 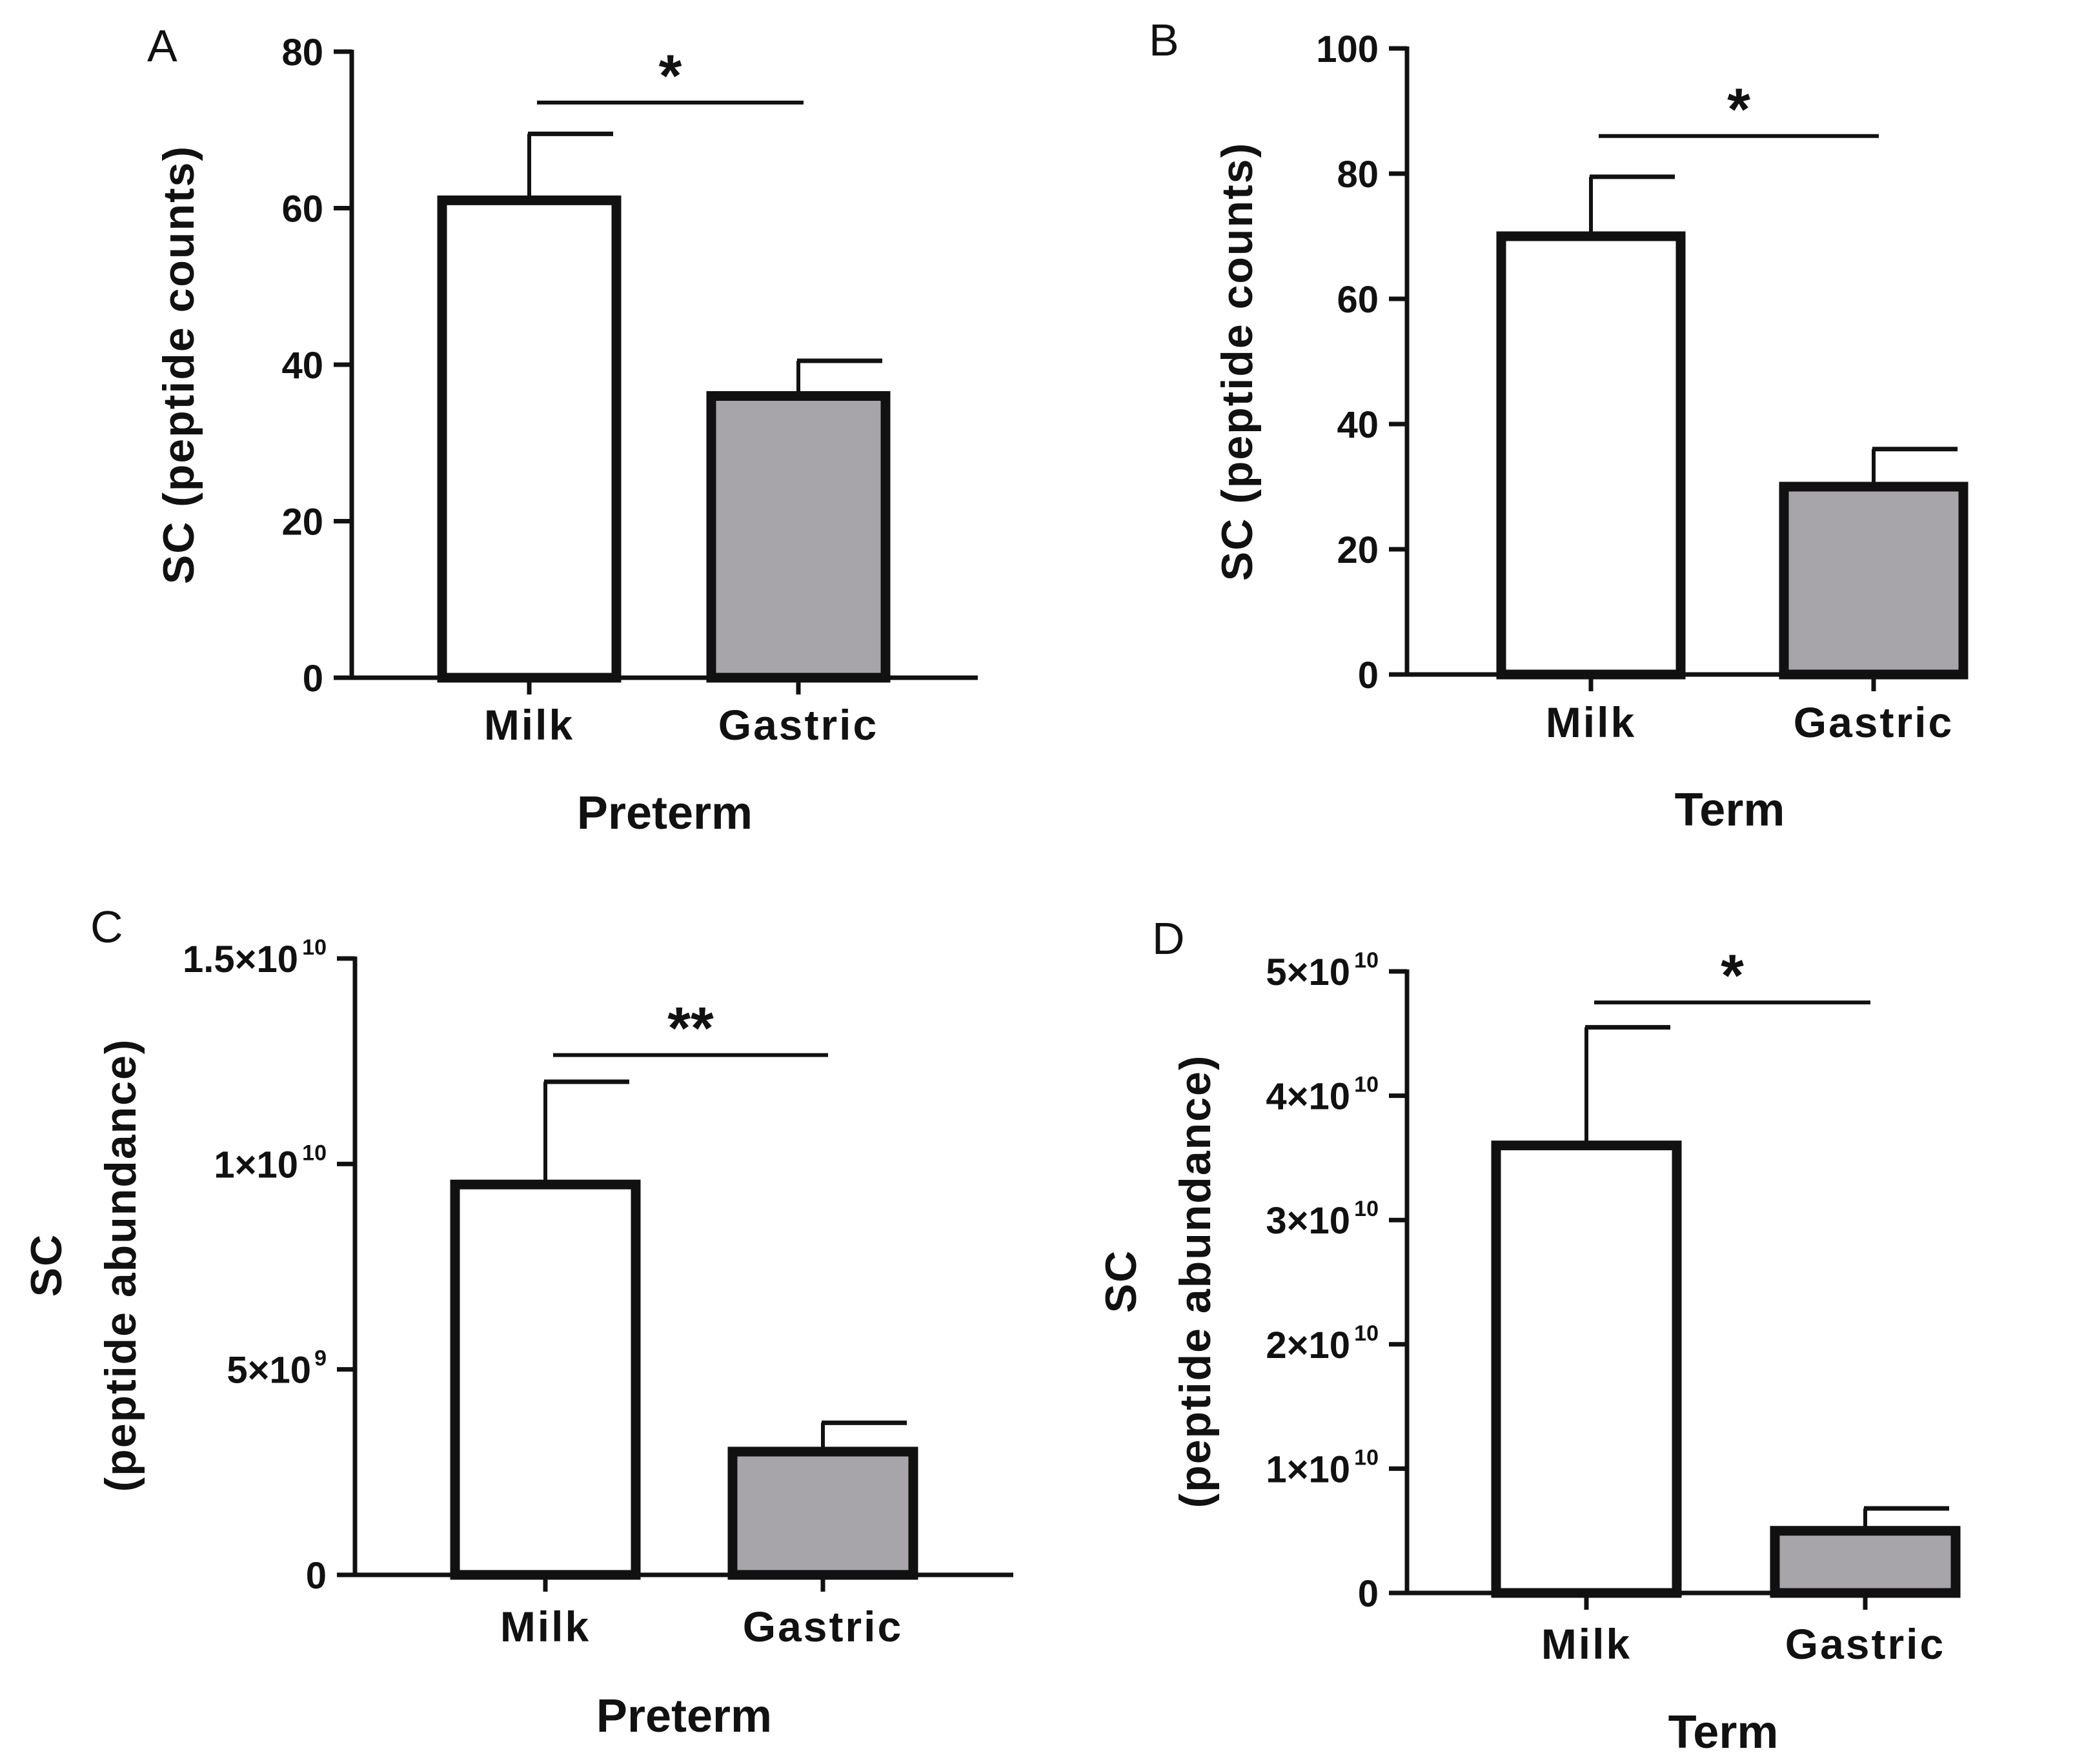 What do you see at coordinates (1308, 1221) in the screenshot?
I see `y-tick-label: 3×10` at bounding box center [1308, 1221].